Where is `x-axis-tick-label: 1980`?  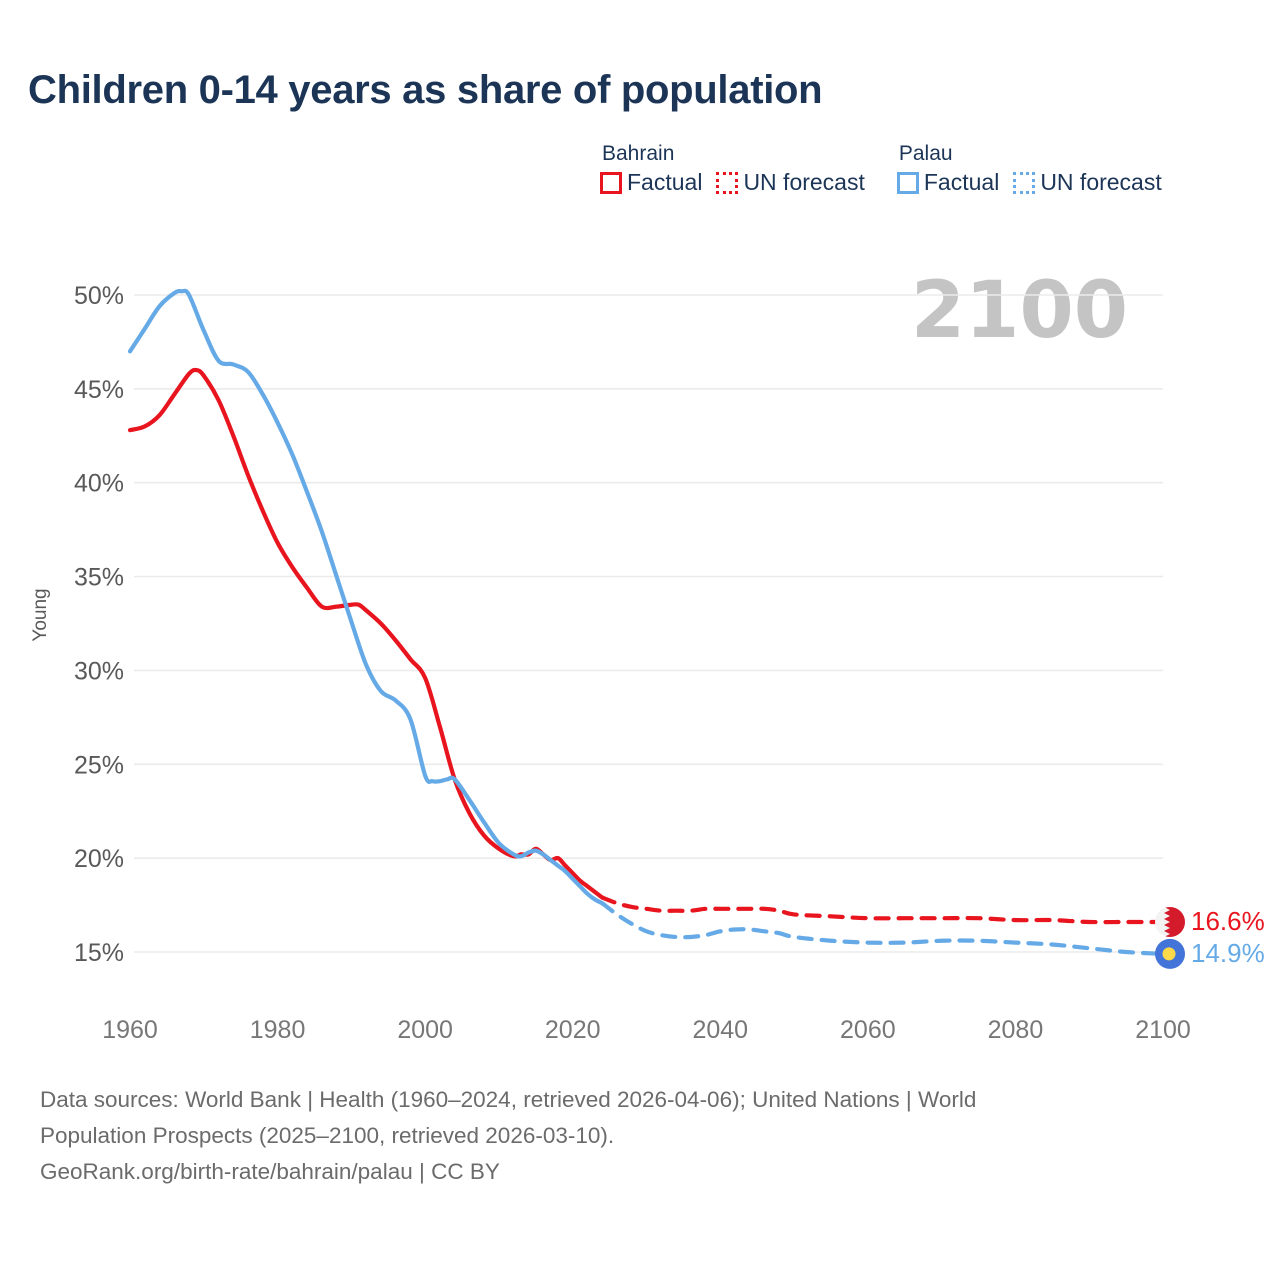 x-axis-tick-label: 1980 is located at coordinates (278, 1030).